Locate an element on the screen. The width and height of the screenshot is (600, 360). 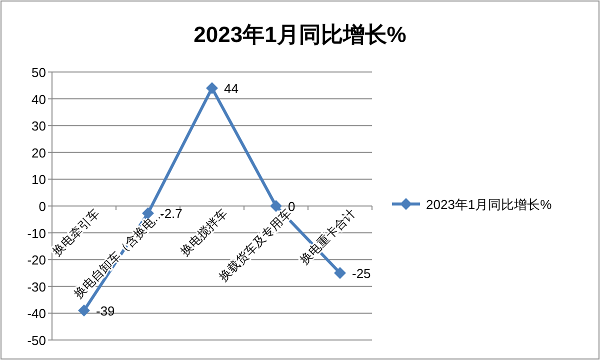
y-tick-label: 40 is located at coordinates (39, 99).